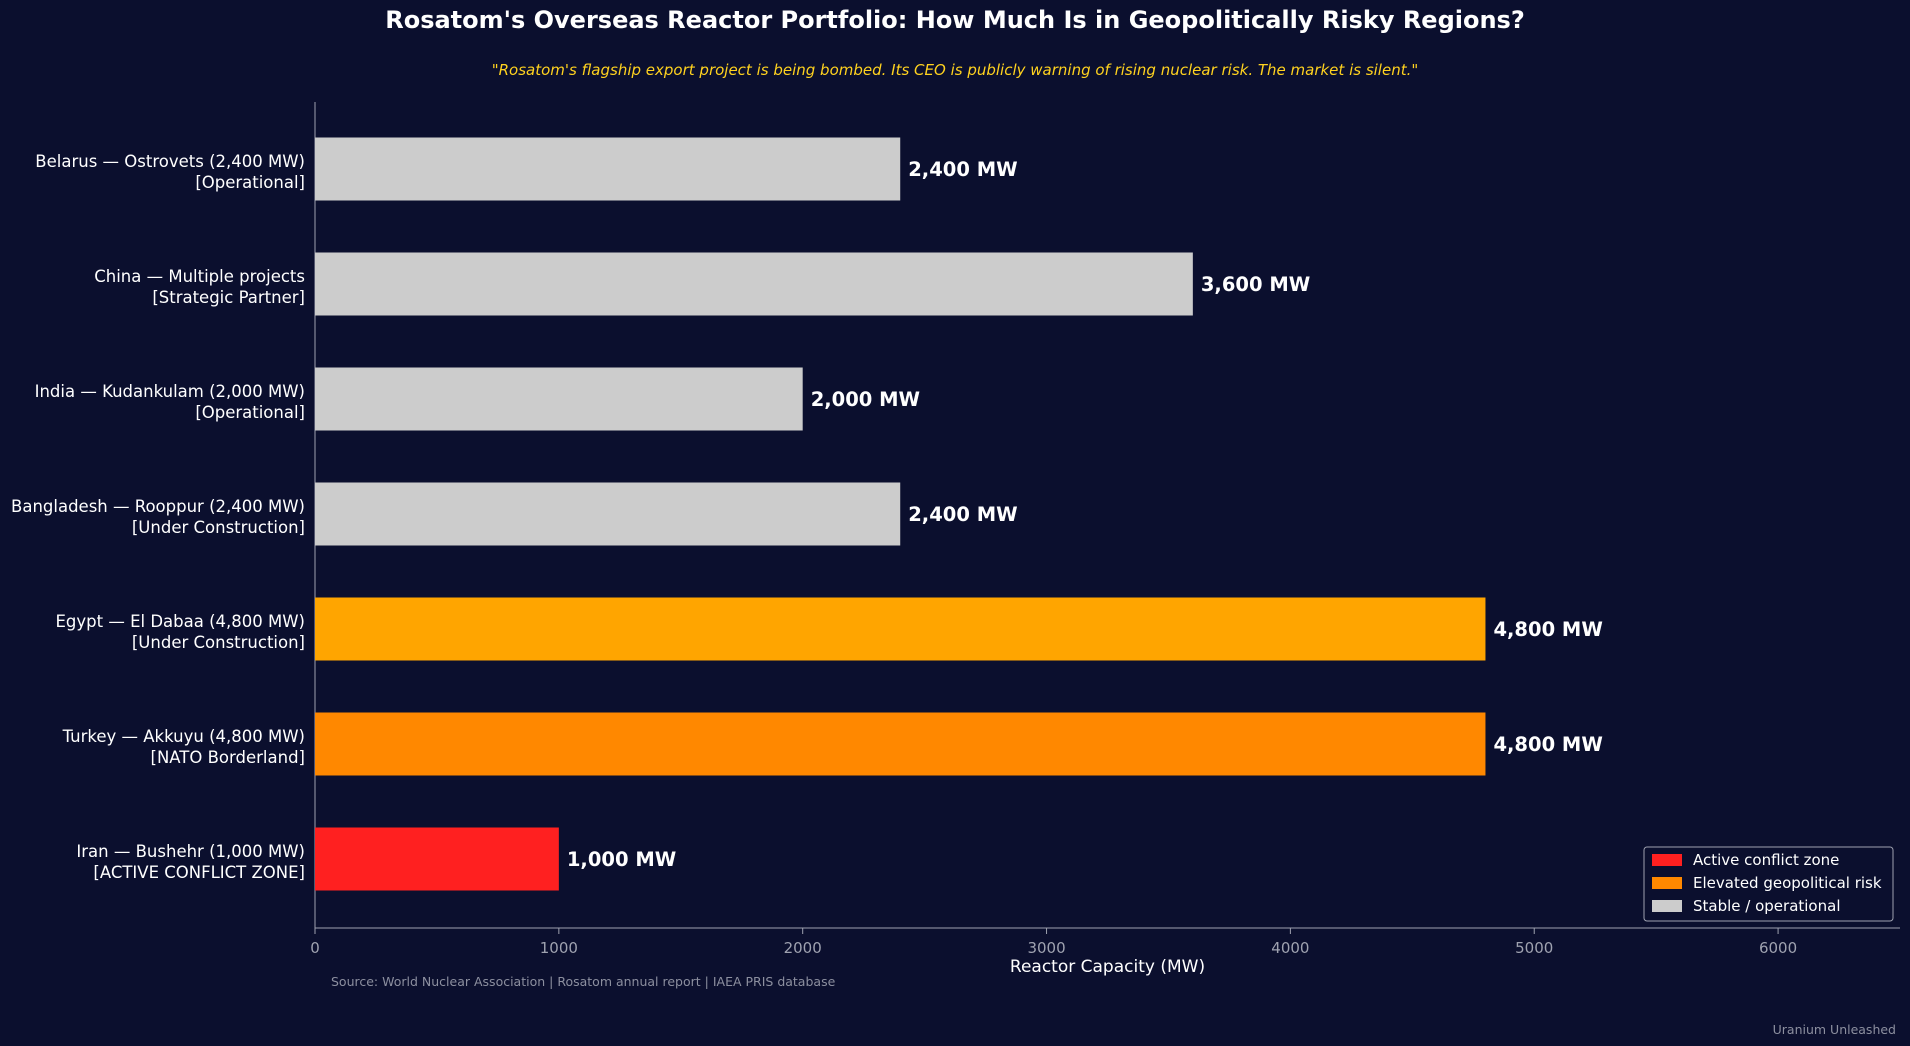 The height and width of the screenshot is (1046, 1910). I want to click on category-label: Turkey — Akkuyu (4,800 MW), so click(183, 736).